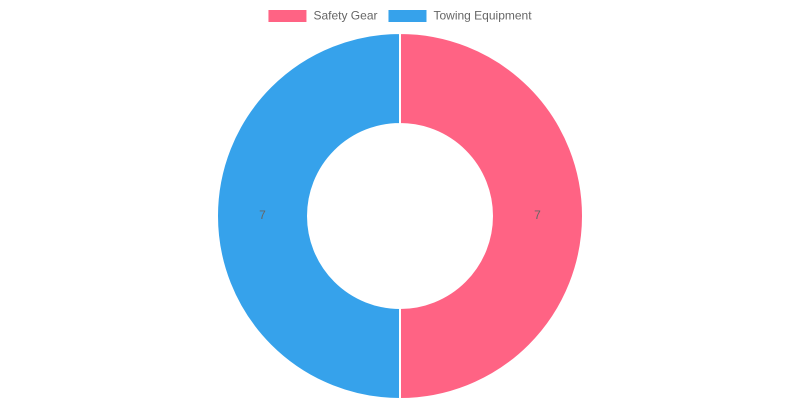  I want to click on legend: Safety Gear Towing Equipment, so click(400, 16).